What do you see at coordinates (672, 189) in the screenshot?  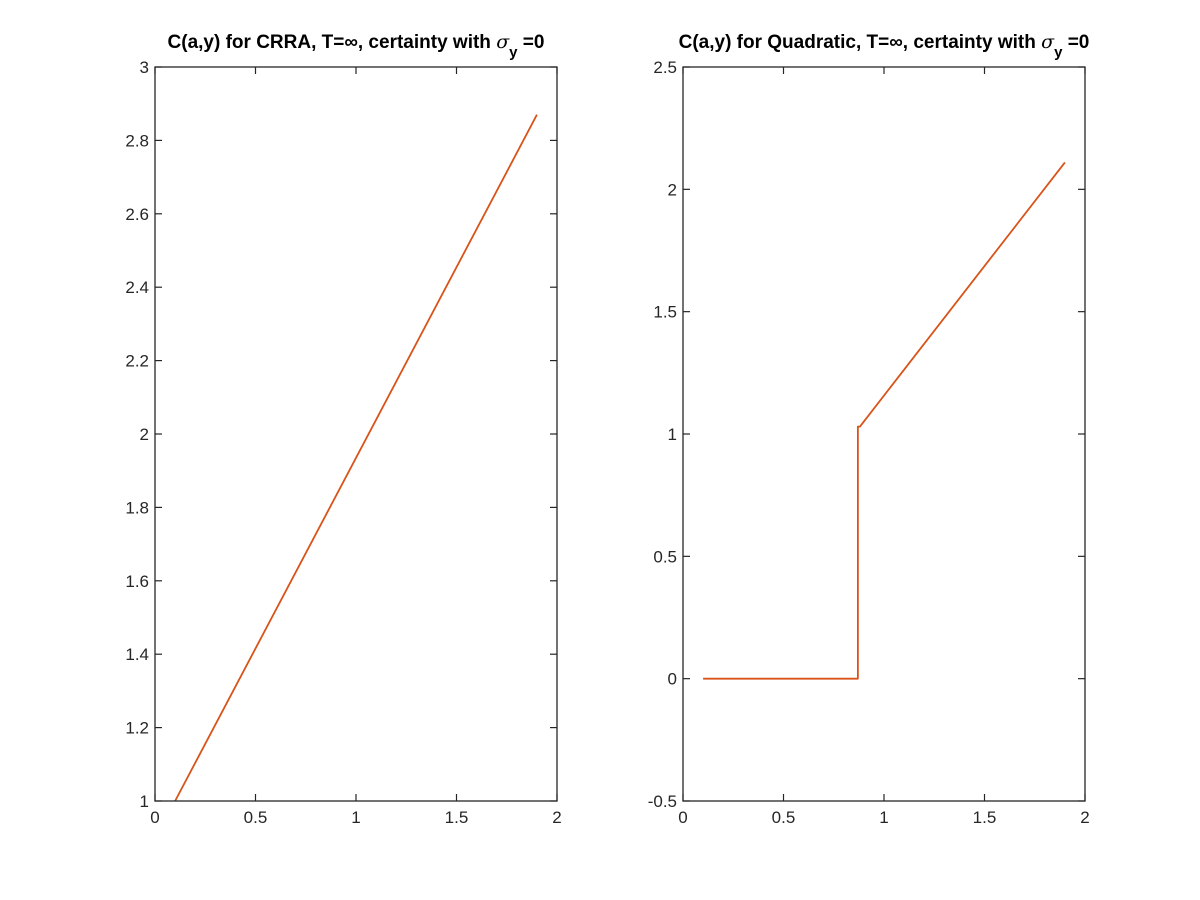 I see `chart-quadratic-y-tick-label: 2` at bounding box center [672, 189].